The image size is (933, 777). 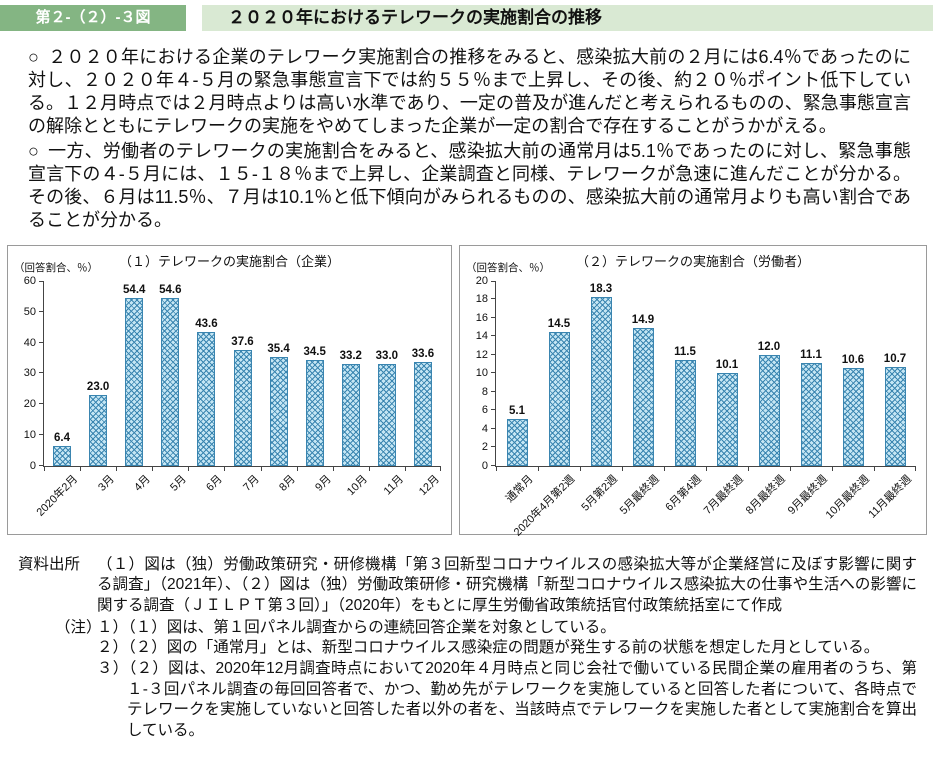 What do you see at coordinates (29, 311) in the screenshot?
I see `y-axis-tick-label: 50` at bounding box center [29, 311].